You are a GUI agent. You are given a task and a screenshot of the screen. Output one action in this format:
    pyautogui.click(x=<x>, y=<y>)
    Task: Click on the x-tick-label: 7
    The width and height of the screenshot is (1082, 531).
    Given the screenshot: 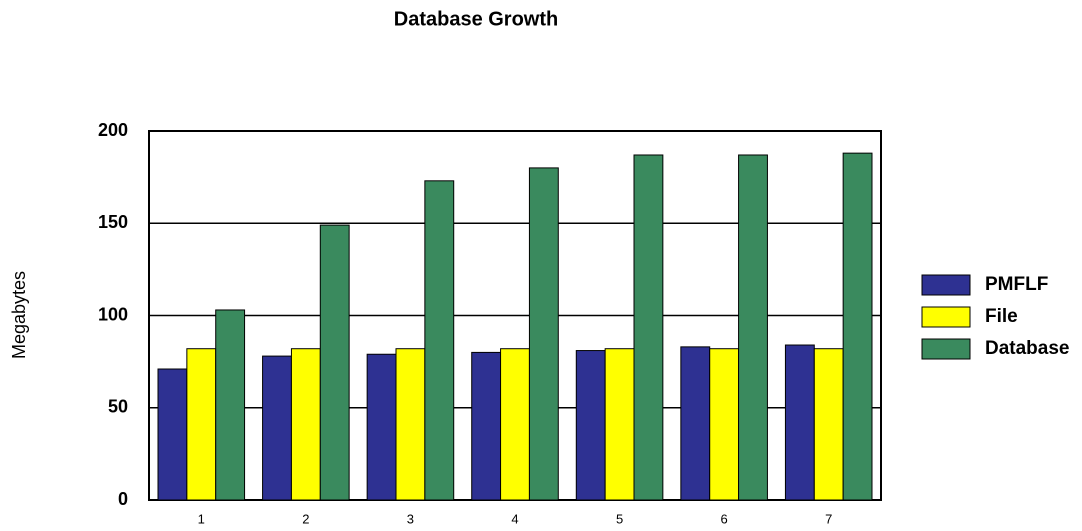 What is the action you would take?
    pyautogui.click(x=828, y=518)
    